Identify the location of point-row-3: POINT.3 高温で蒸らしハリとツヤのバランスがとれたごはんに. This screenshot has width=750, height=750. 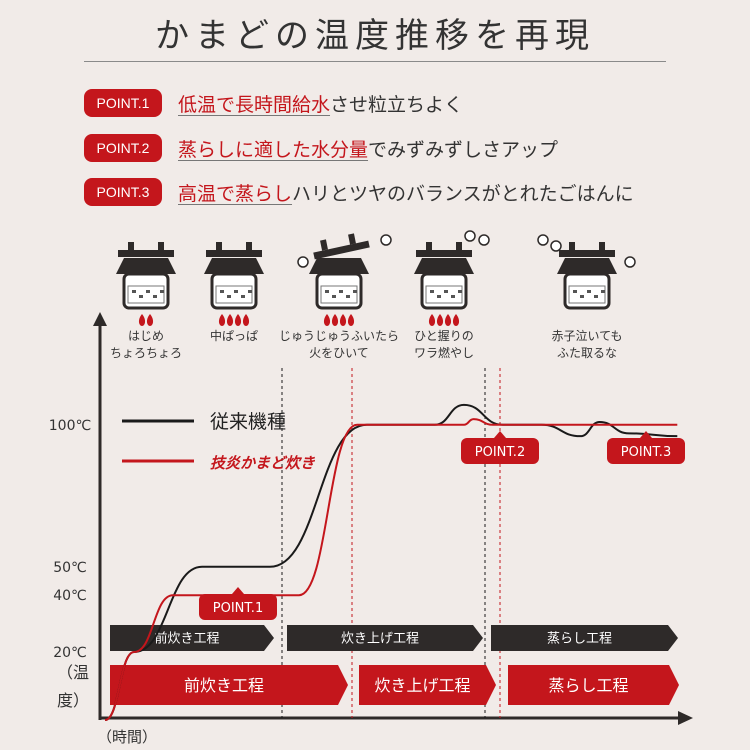
(359, 192).